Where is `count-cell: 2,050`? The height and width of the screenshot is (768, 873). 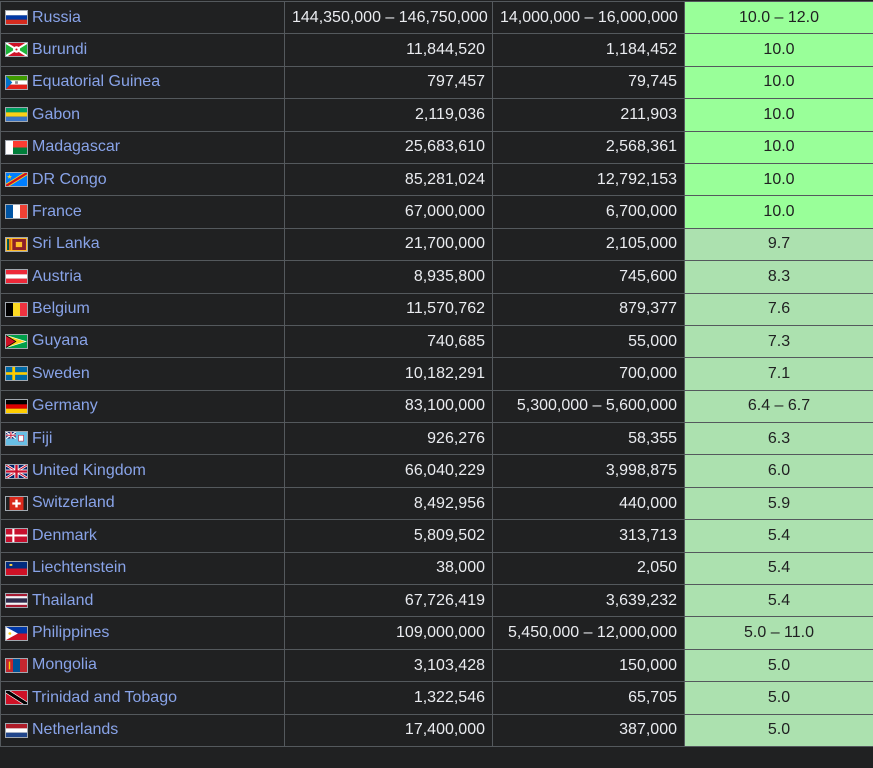
count-cell: 2,050 is located at coordinates (589, 568).